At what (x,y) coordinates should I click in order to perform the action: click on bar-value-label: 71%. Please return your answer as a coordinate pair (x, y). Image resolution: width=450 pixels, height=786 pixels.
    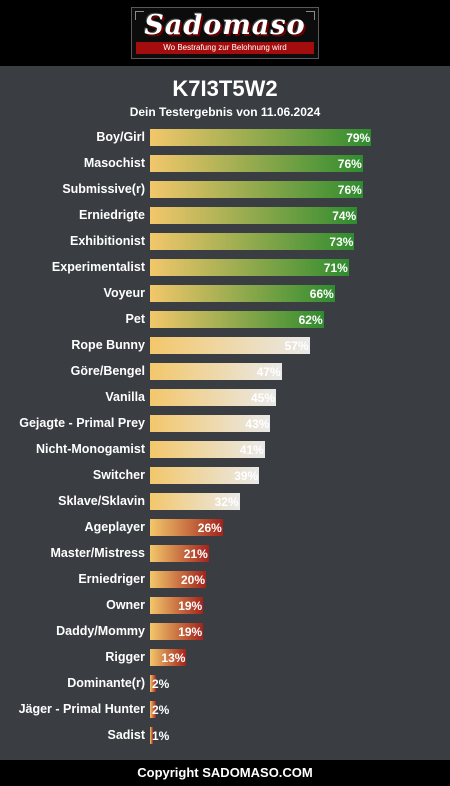
    Looking at the image, I should click on (335, 268).